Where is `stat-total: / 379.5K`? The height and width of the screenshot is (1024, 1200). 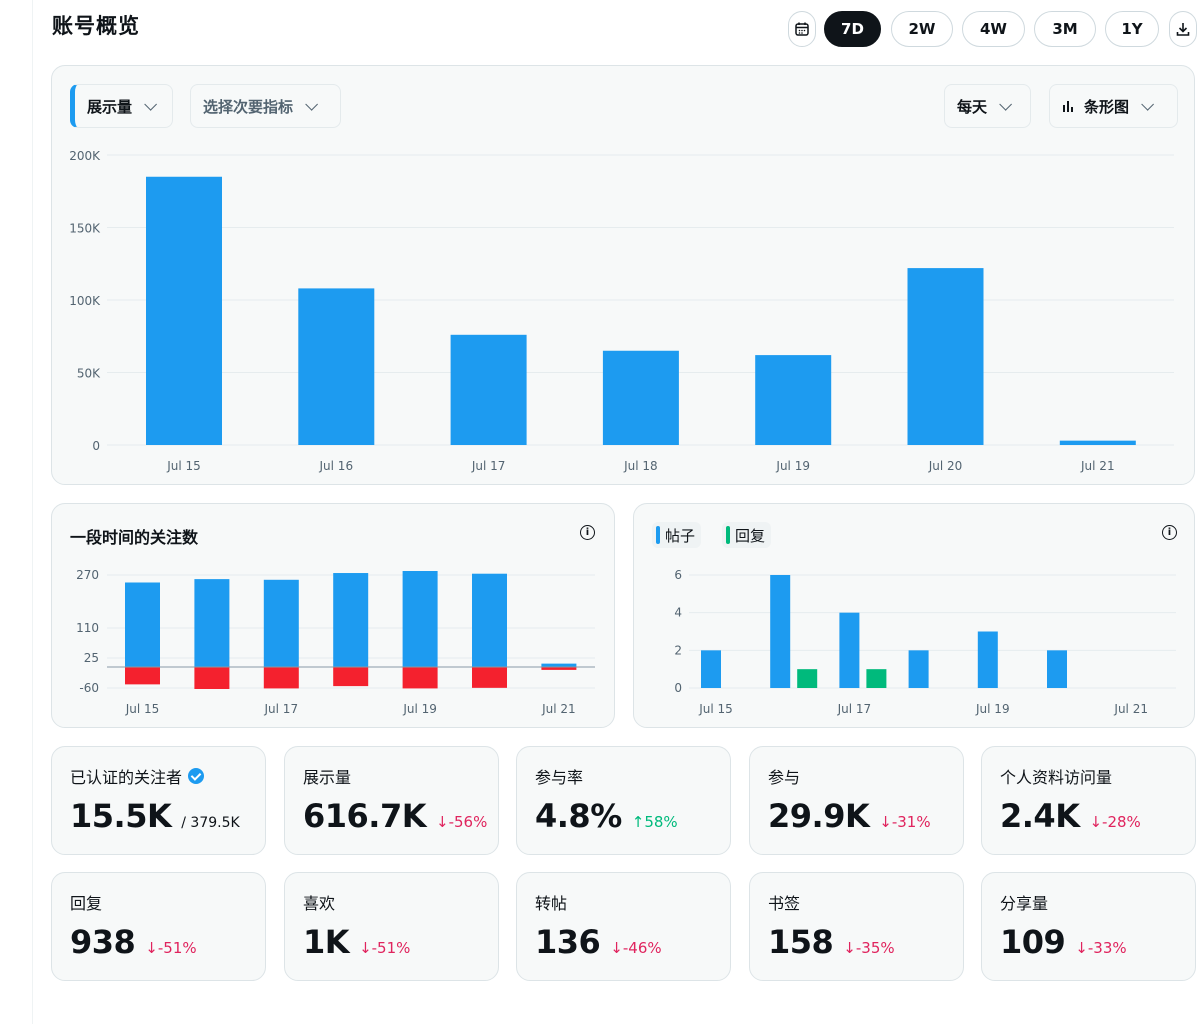
stat-total: / 379.5K is located at coordinates (210, 823).